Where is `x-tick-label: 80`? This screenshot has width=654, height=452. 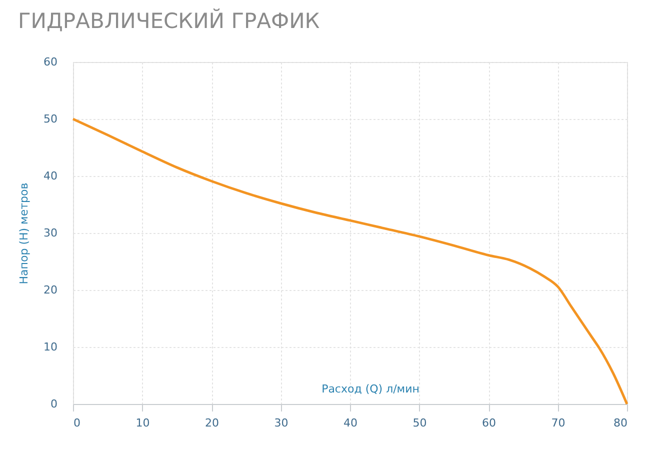 x-tick-label: 80 is located at coordinates (621, 423).